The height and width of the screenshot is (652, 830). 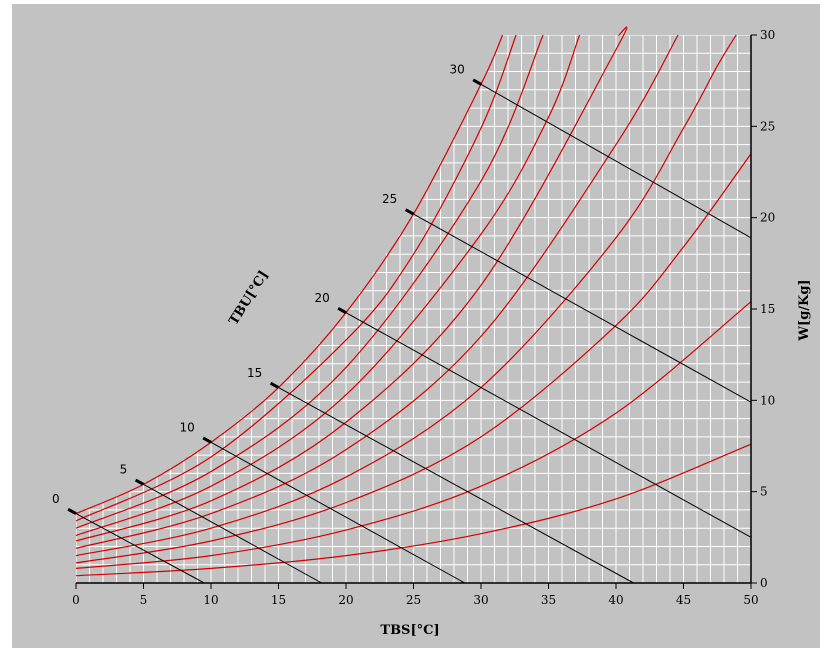 I want to click on x-tick-label: 15, so click(x=278, y=600).